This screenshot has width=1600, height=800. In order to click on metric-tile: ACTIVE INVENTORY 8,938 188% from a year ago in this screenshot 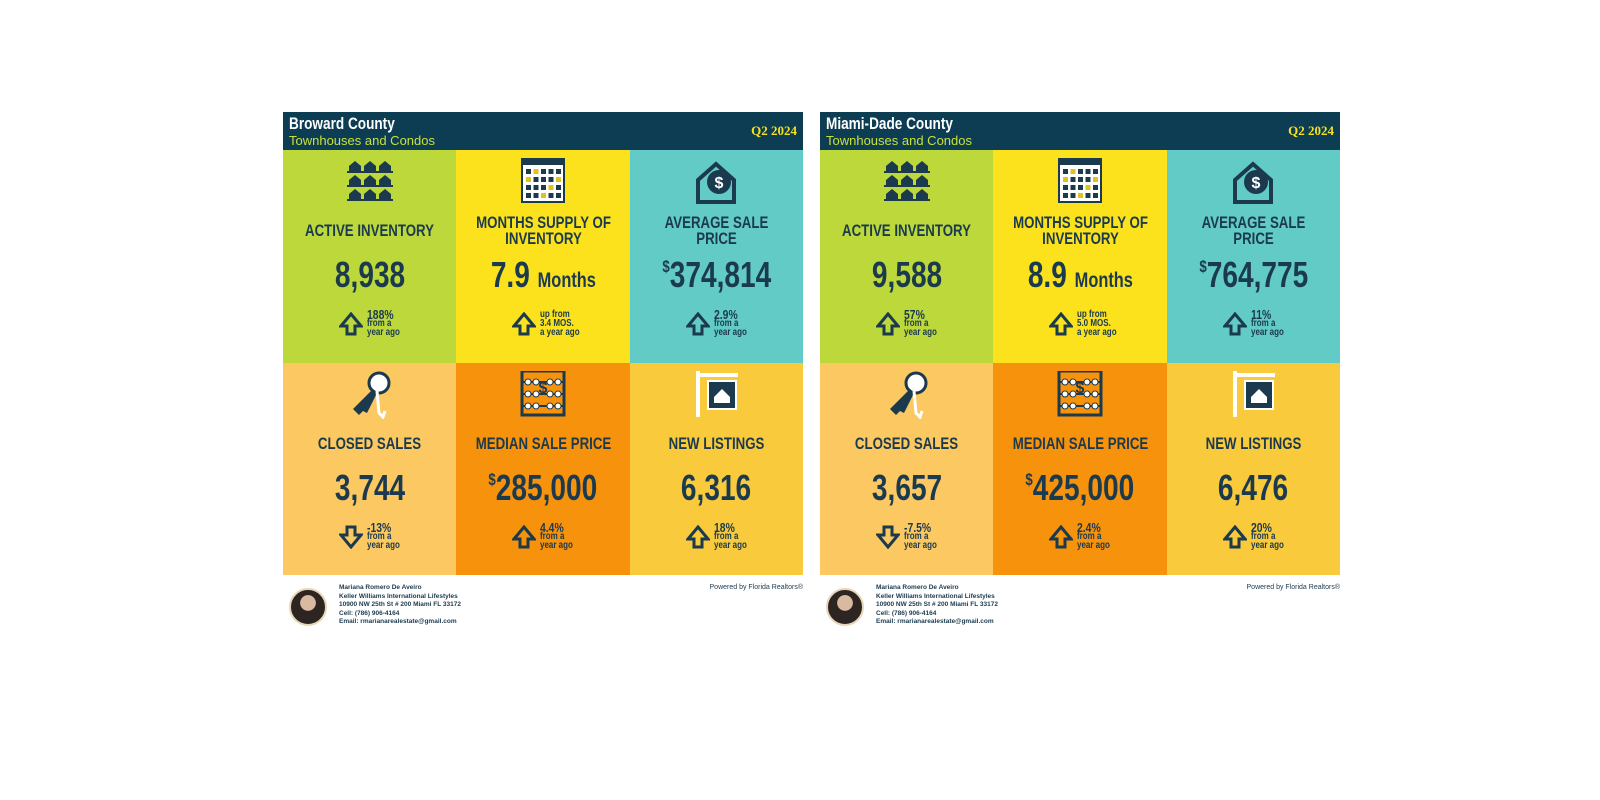, I will do `click(371, 256)`.